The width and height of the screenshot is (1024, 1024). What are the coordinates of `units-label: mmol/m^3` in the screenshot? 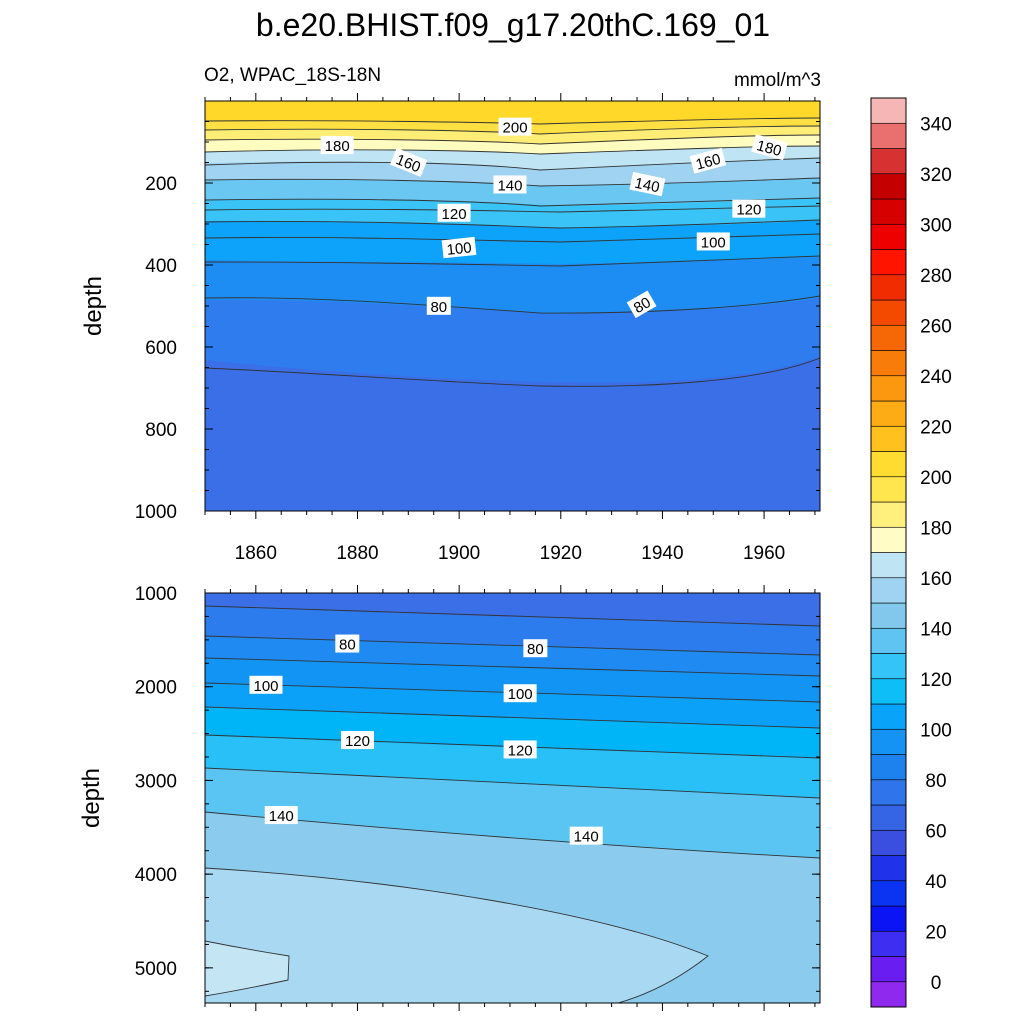 It's located at (777, 80).